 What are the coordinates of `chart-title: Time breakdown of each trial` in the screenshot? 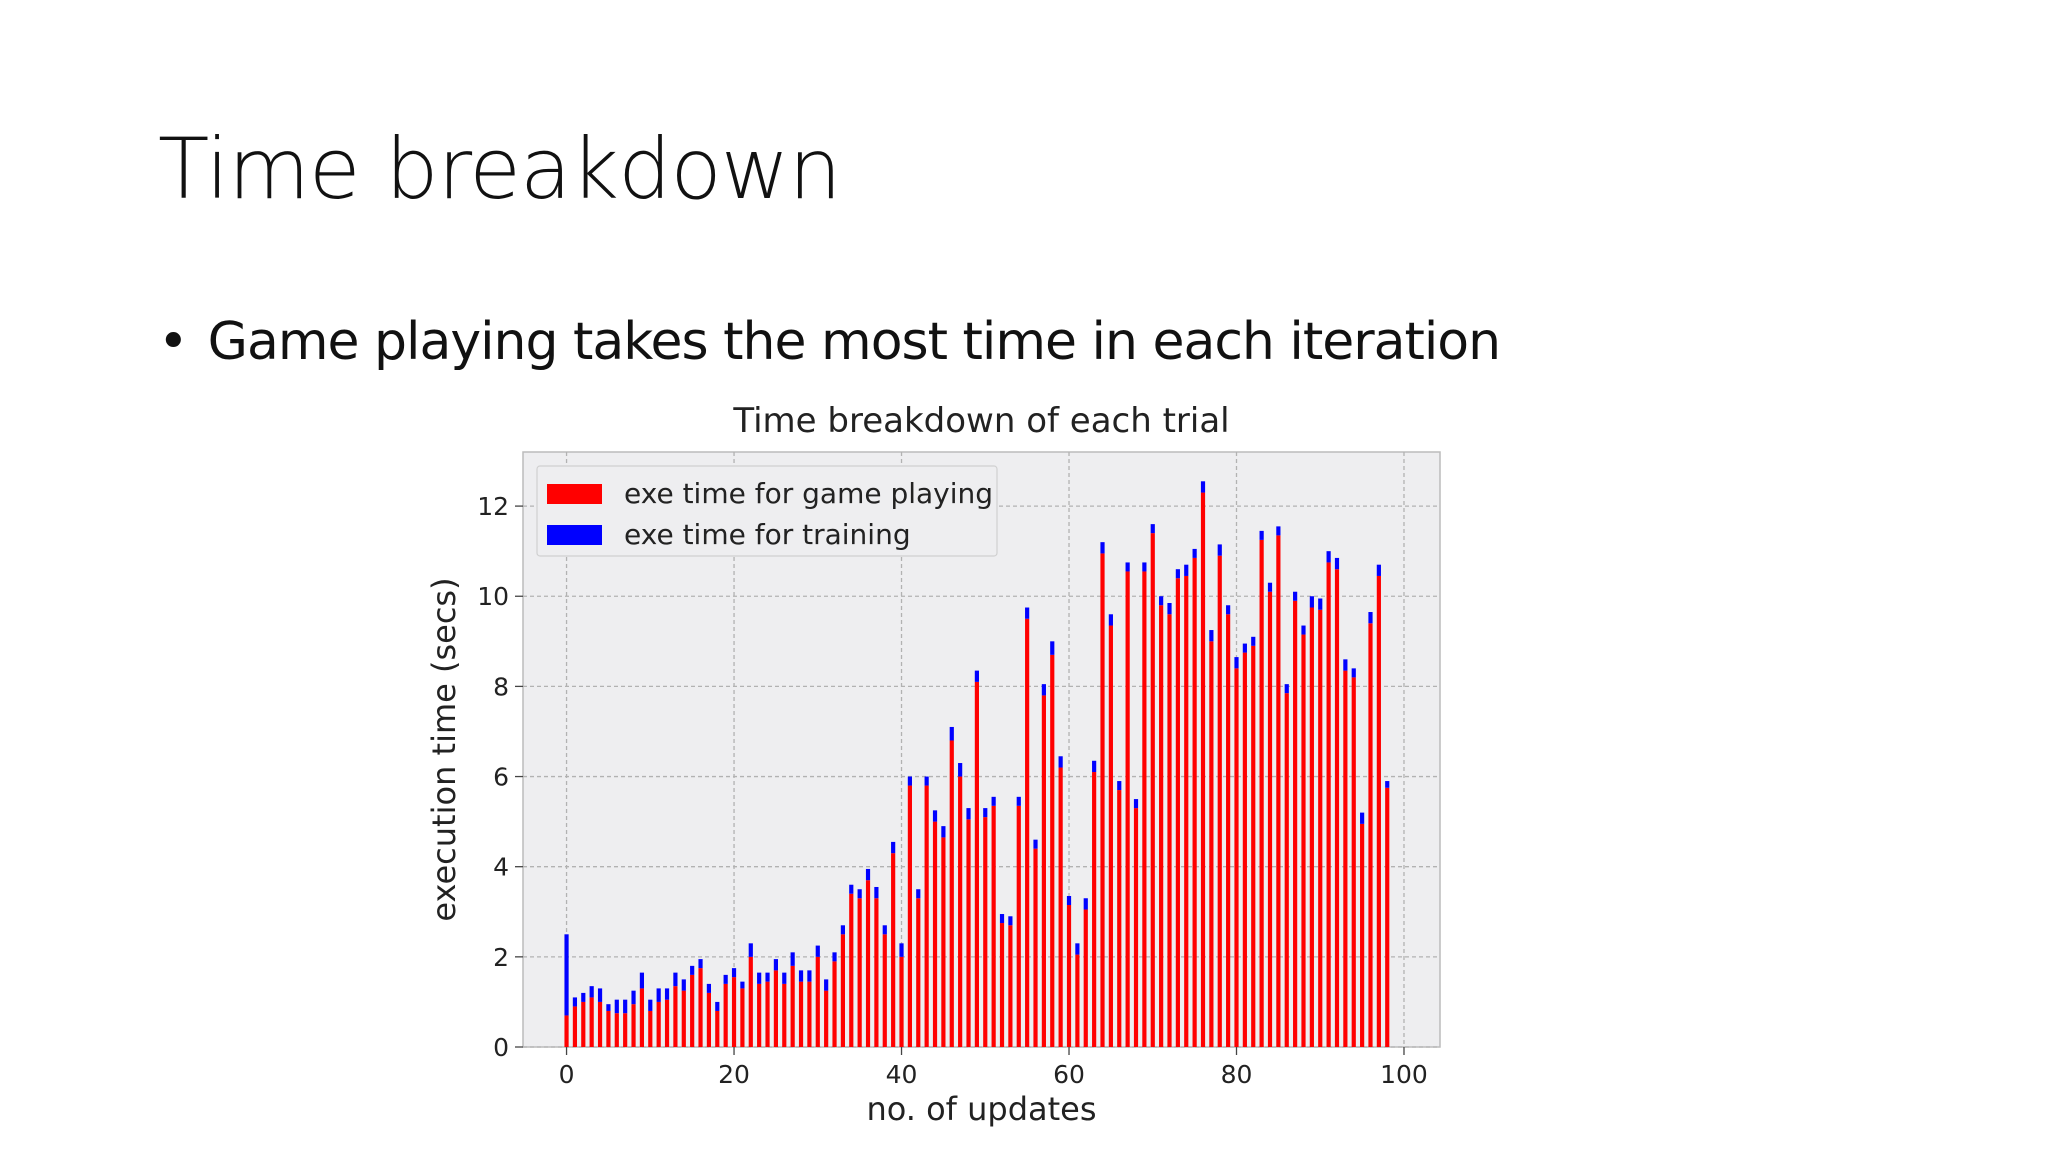 It's located at (980, 421).